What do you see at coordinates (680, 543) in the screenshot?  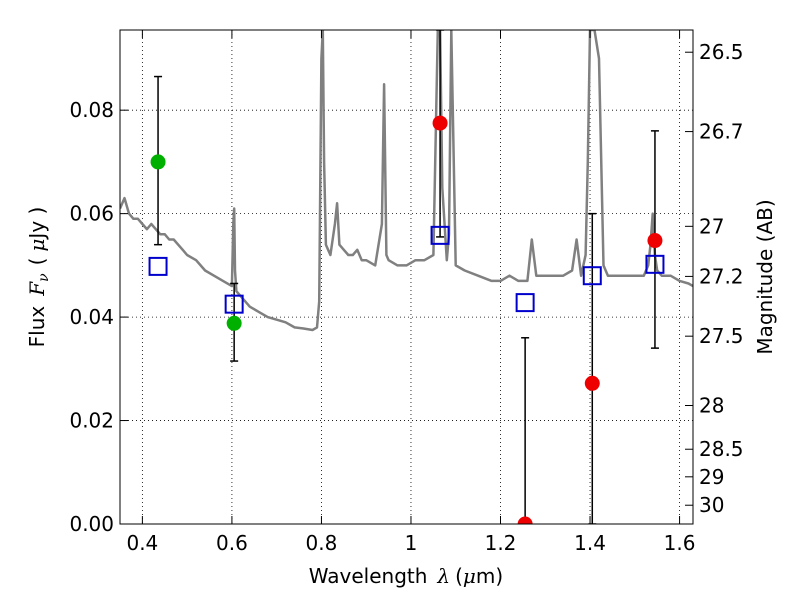 I see `x-tick-label: 1.6` at bounding box center [680, 543].